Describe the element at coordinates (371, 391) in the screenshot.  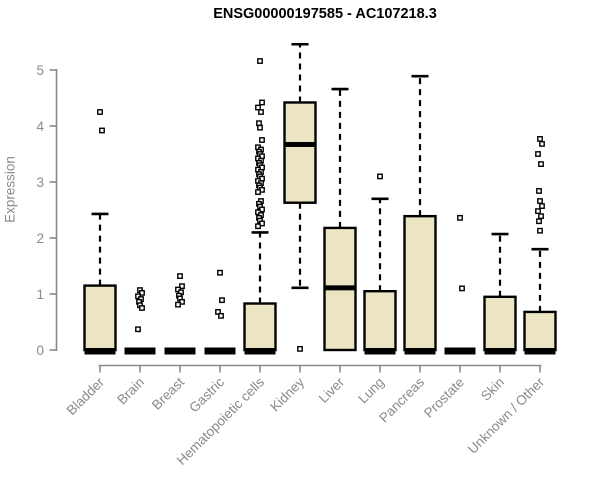
I see `x-category-label: Lung` at that location.